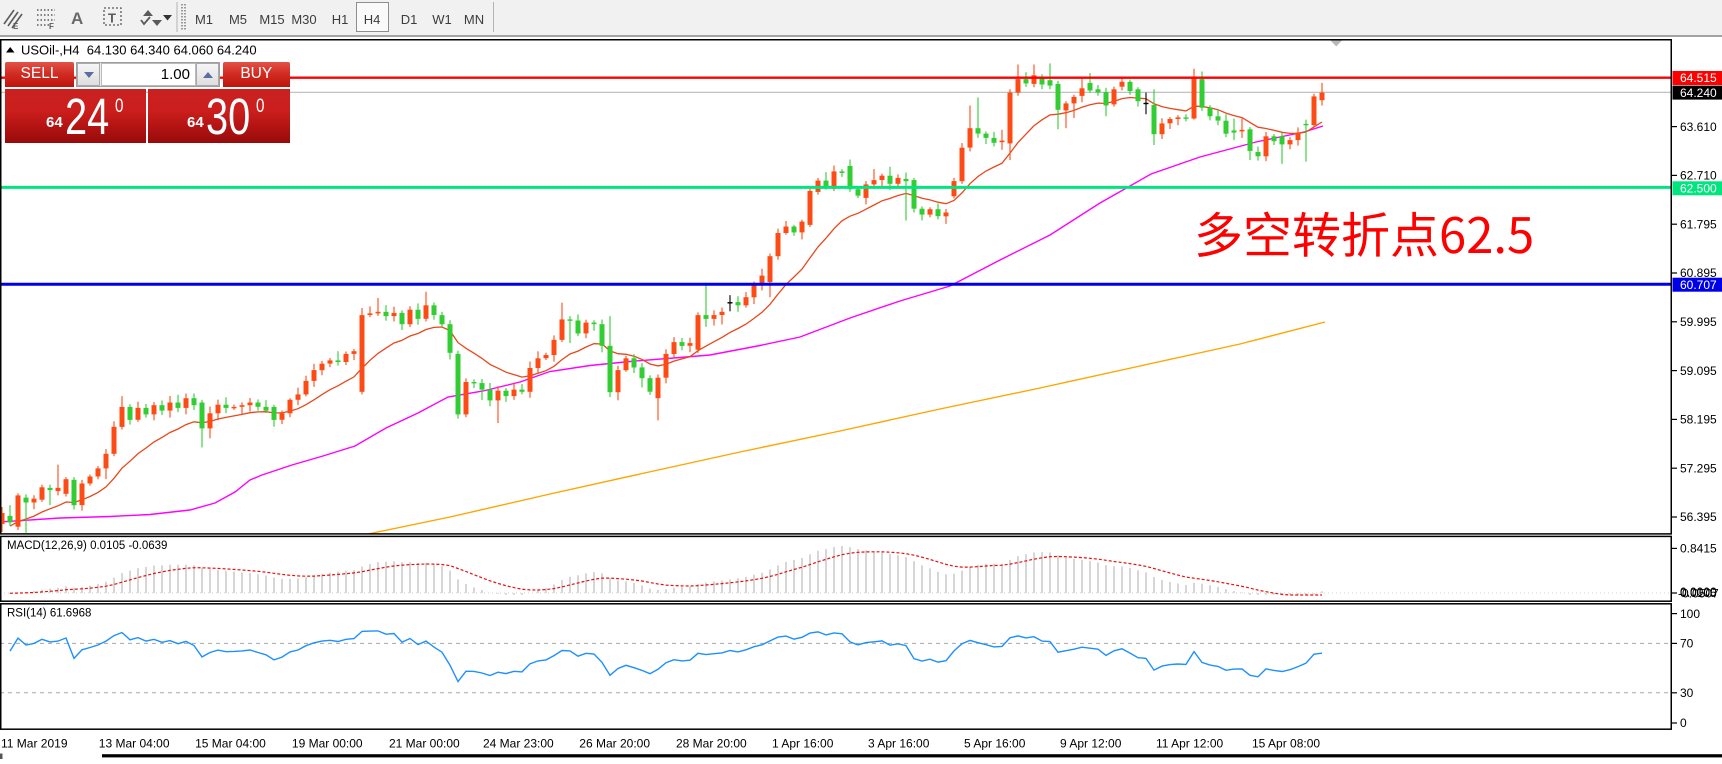 This screenshot has height=764, width=1722. What do you see at coordinates (1698, 517) in the screenshot?
I see `svg-text: 56.395` at bounding box center [1698, 517].